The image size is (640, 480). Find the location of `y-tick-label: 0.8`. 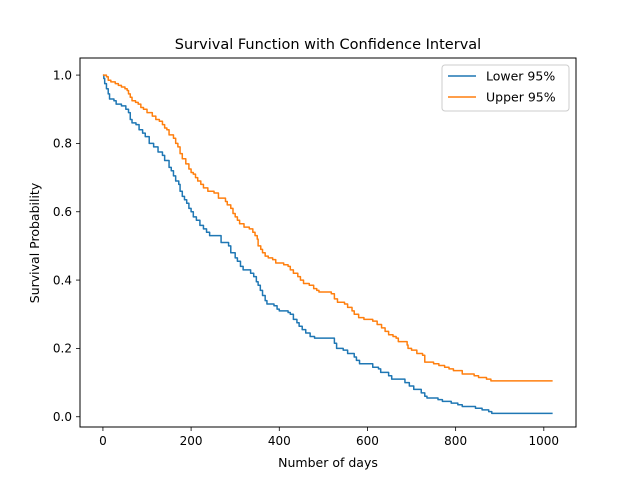

y-tick-label: 0.8 is located at coordinates (62, 144).